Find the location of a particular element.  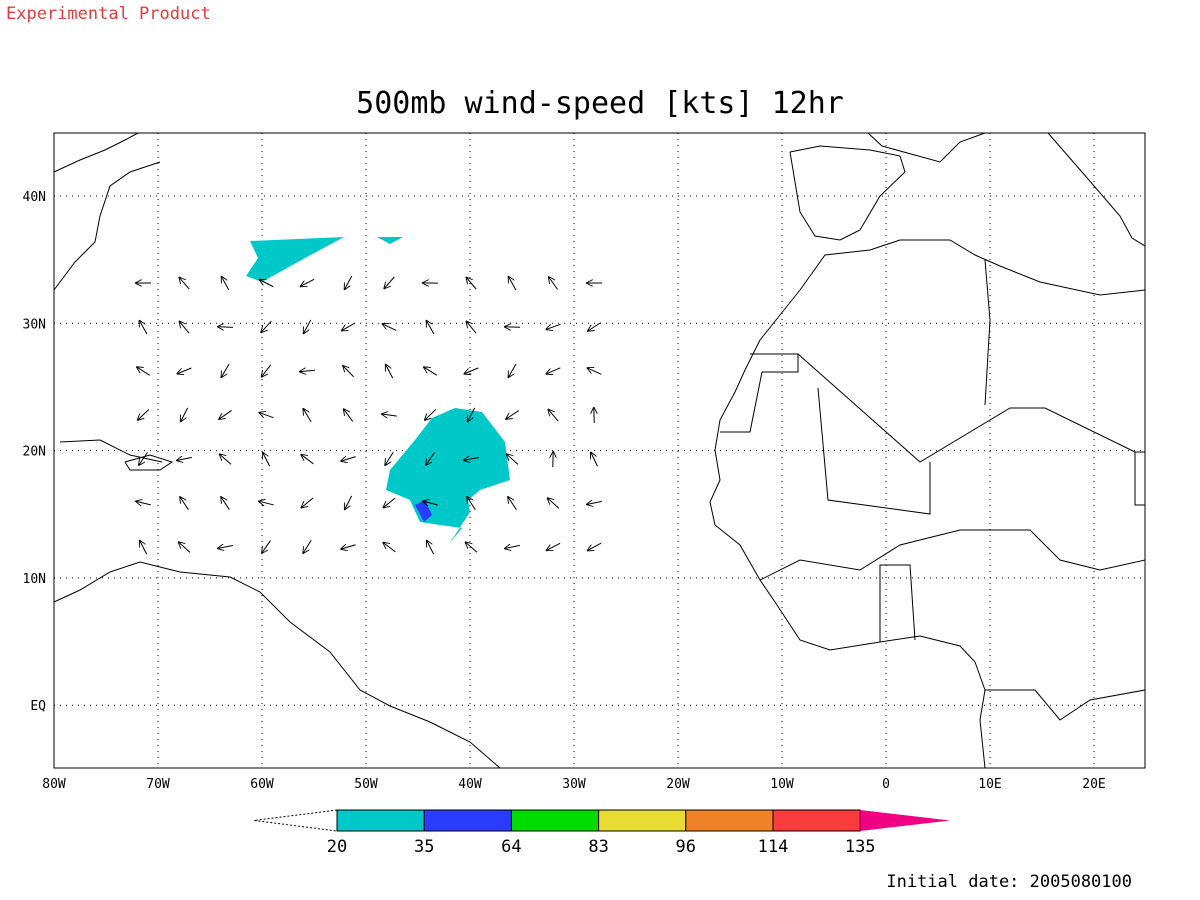

lon-label: 80W is located at coordinates (54, 784).